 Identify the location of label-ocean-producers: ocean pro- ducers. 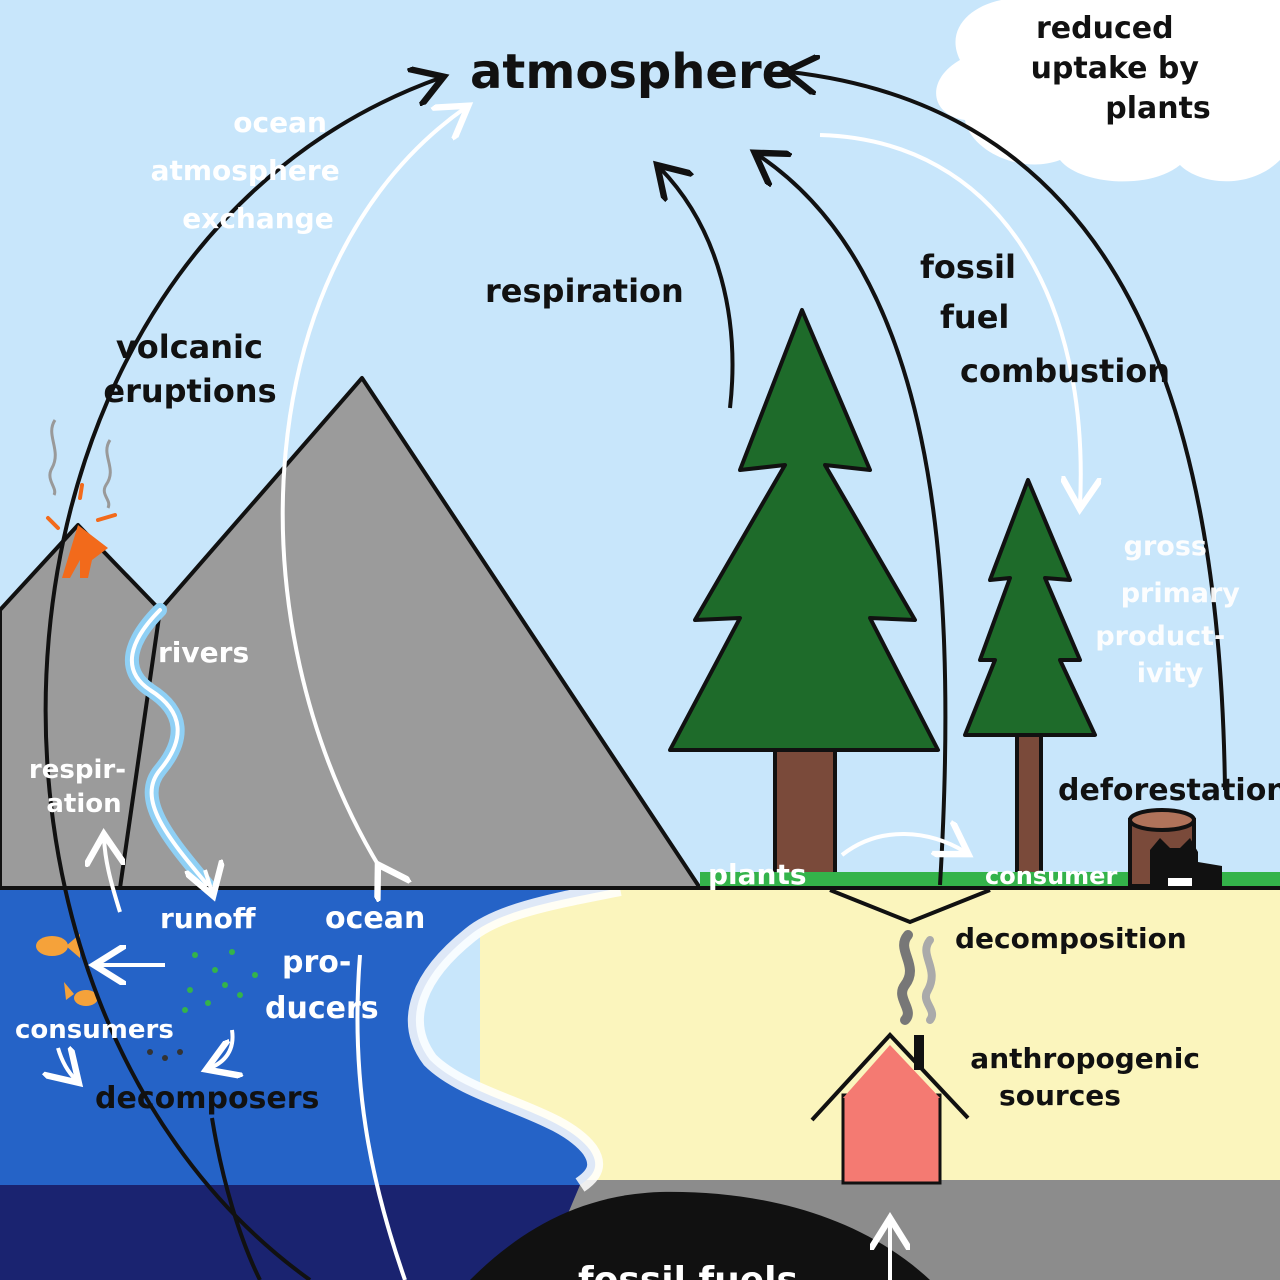
(350, 963).